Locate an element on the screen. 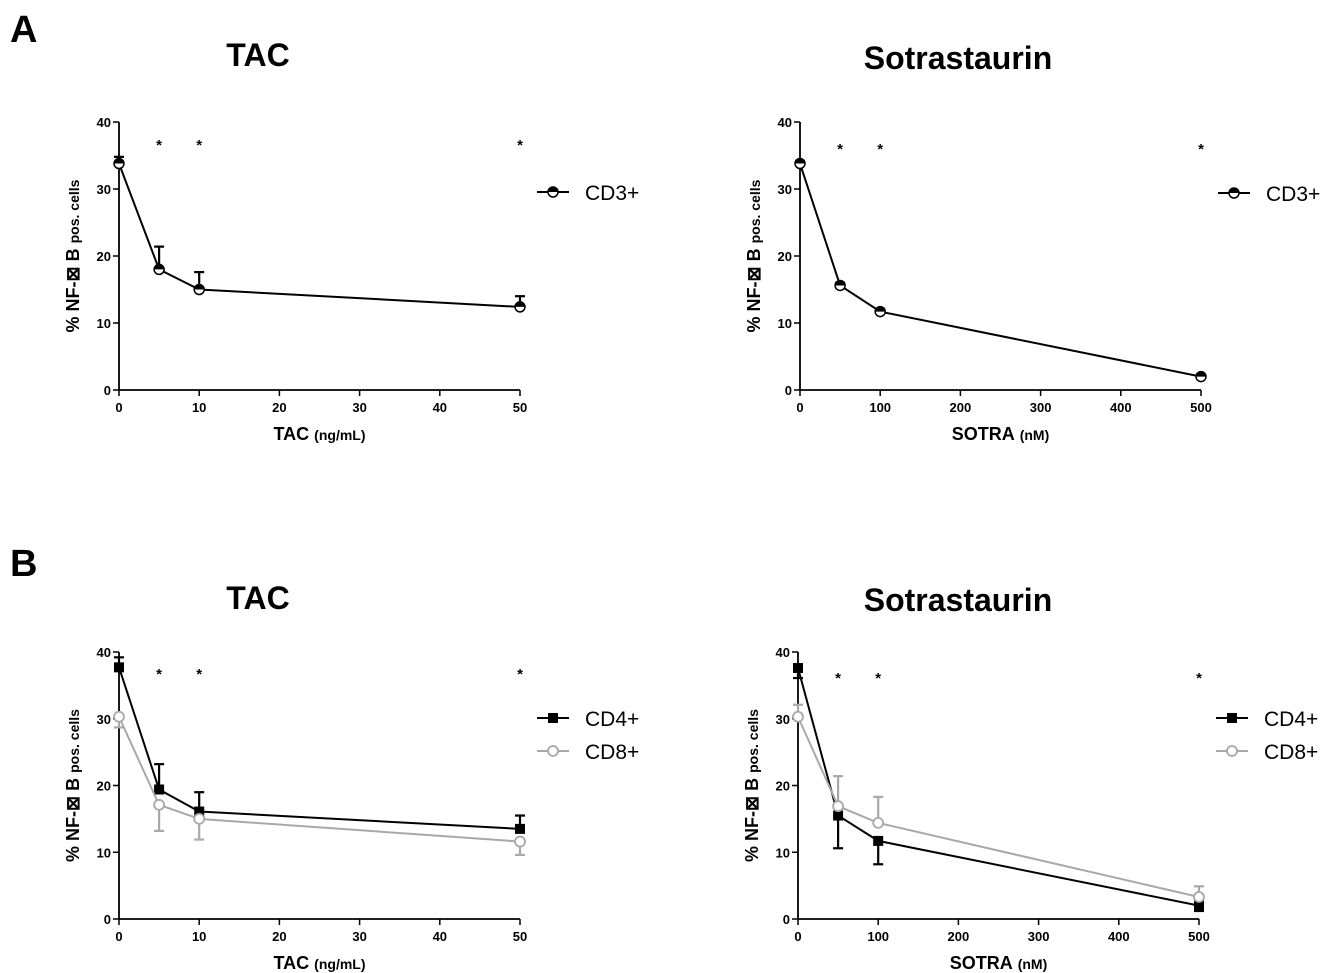 The height and width of the screenshot is (973, 1337). x-axis-label: SOTRA (nM) is located at coordinates (1001, 434).